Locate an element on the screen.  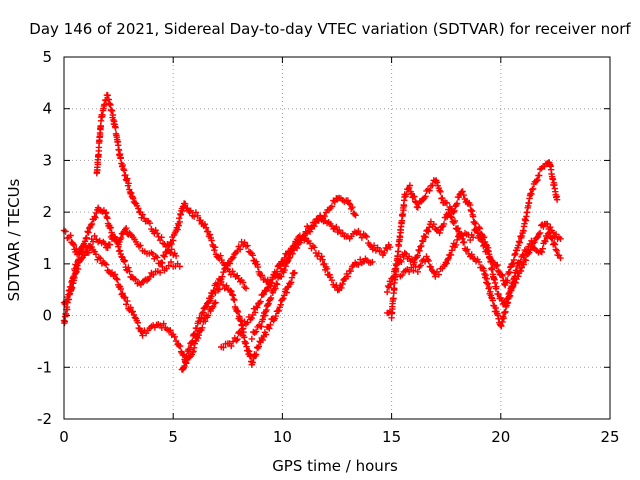
x-tick-label: 15 is located at coordinates (391, 437).